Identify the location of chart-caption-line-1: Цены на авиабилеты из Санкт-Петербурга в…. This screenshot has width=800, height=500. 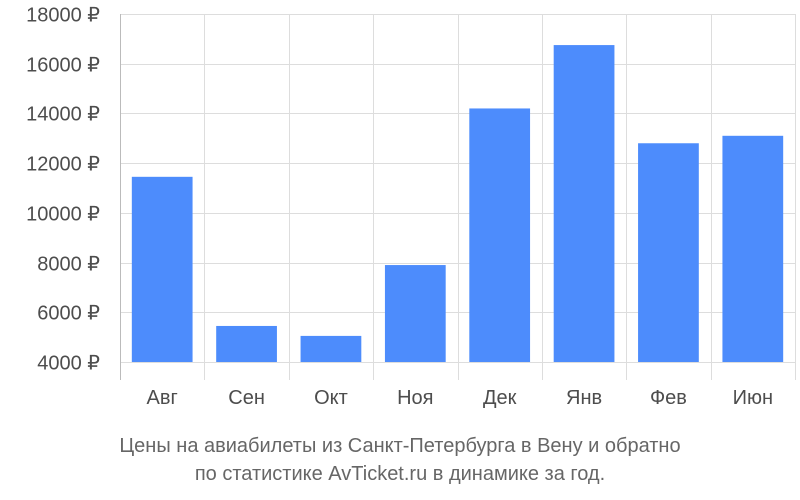
(400, 446).